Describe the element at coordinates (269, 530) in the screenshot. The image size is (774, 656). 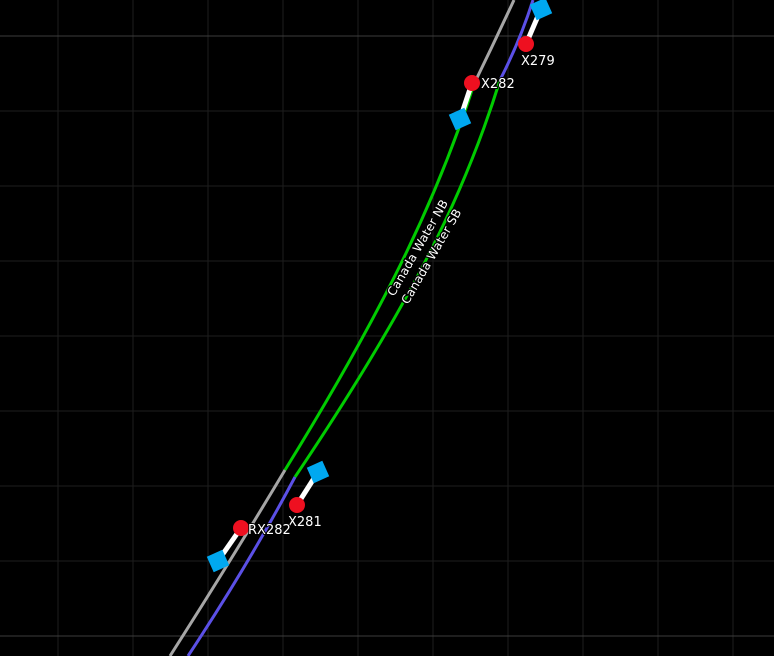
I see `signal-label: RX282` at that location.